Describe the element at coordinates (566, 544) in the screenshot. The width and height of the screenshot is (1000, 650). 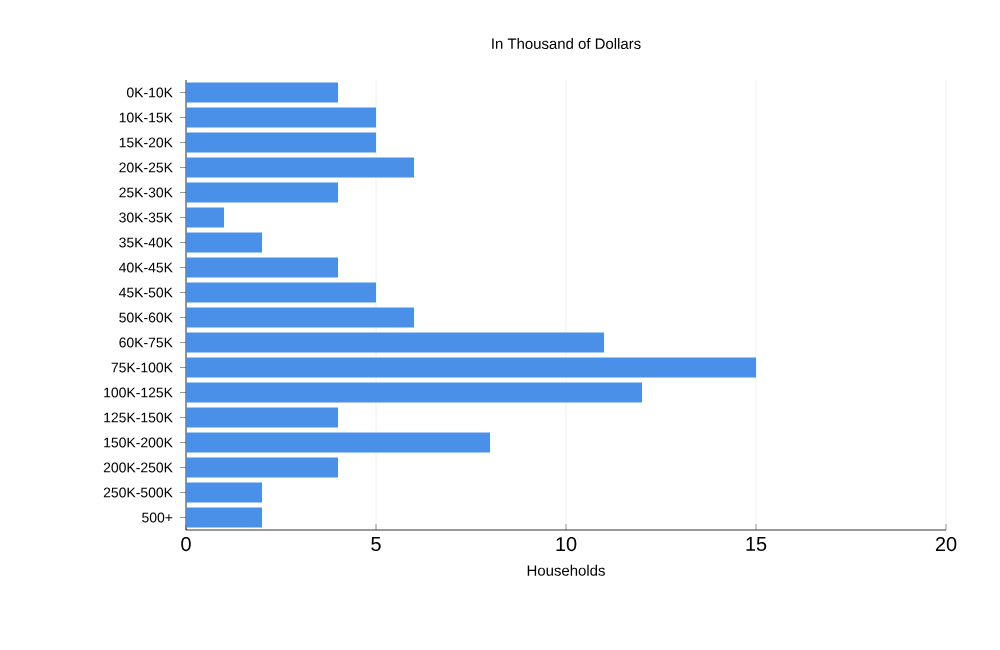
I see `x-tick-label: 10` at that location.